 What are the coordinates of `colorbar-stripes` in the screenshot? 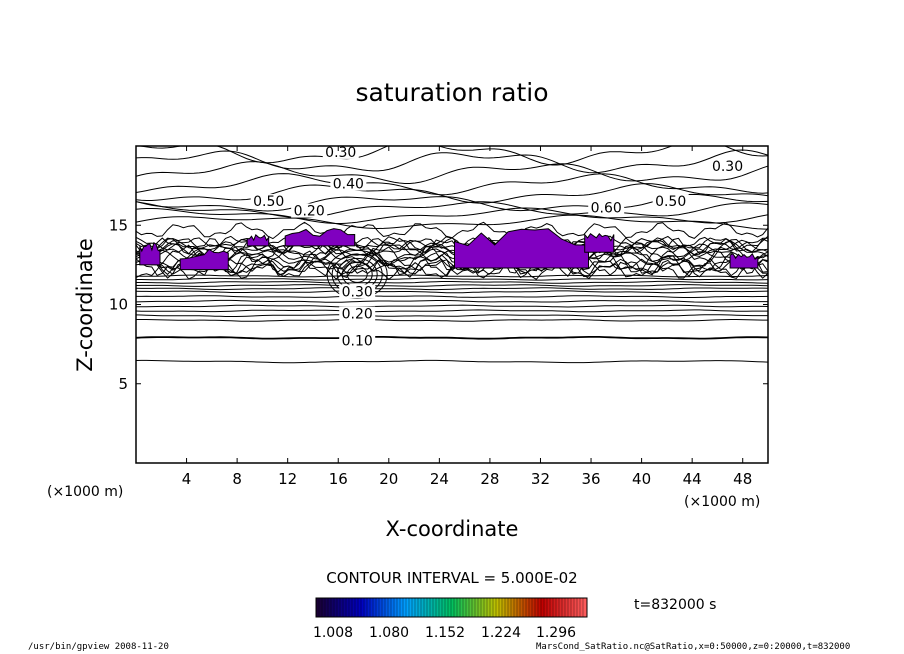 It's located at (449, 607).